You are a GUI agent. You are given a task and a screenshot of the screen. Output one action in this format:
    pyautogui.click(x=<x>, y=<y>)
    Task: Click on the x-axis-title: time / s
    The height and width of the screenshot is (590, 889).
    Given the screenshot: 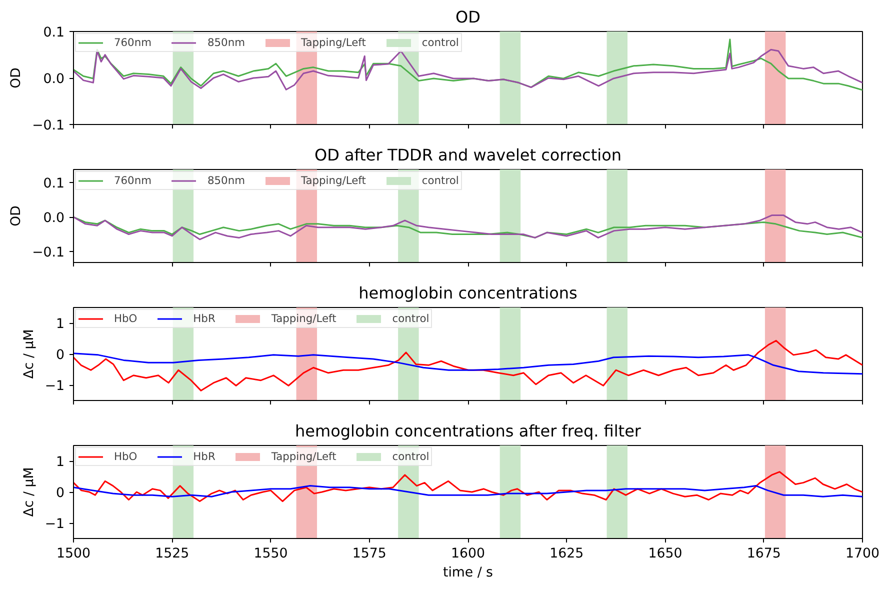 What is the action you would take?
    pyautogui.click(x=468, y=573)
    